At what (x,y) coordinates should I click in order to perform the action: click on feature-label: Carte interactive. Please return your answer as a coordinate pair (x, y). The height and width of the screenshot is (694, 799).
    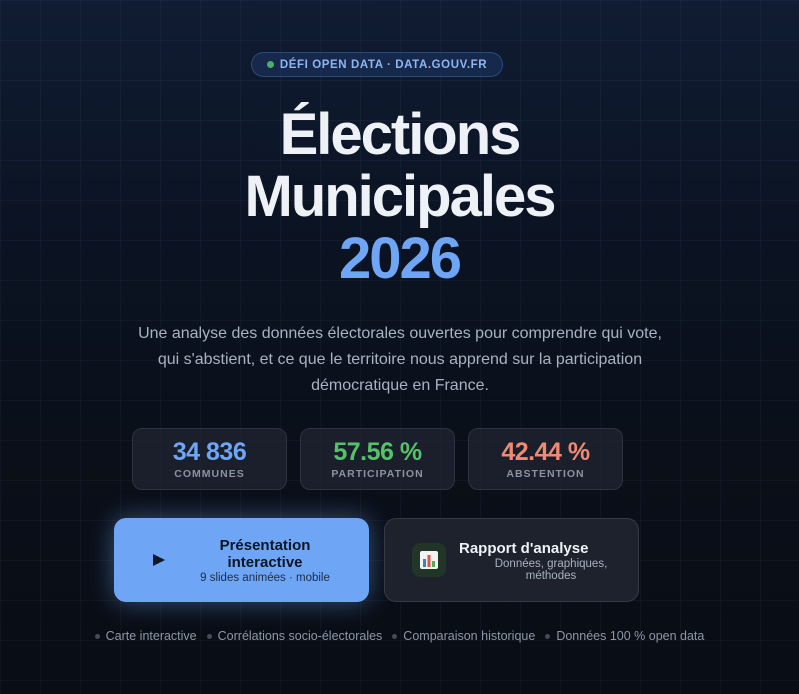
    Looking at the image, I should click on (151, 636).